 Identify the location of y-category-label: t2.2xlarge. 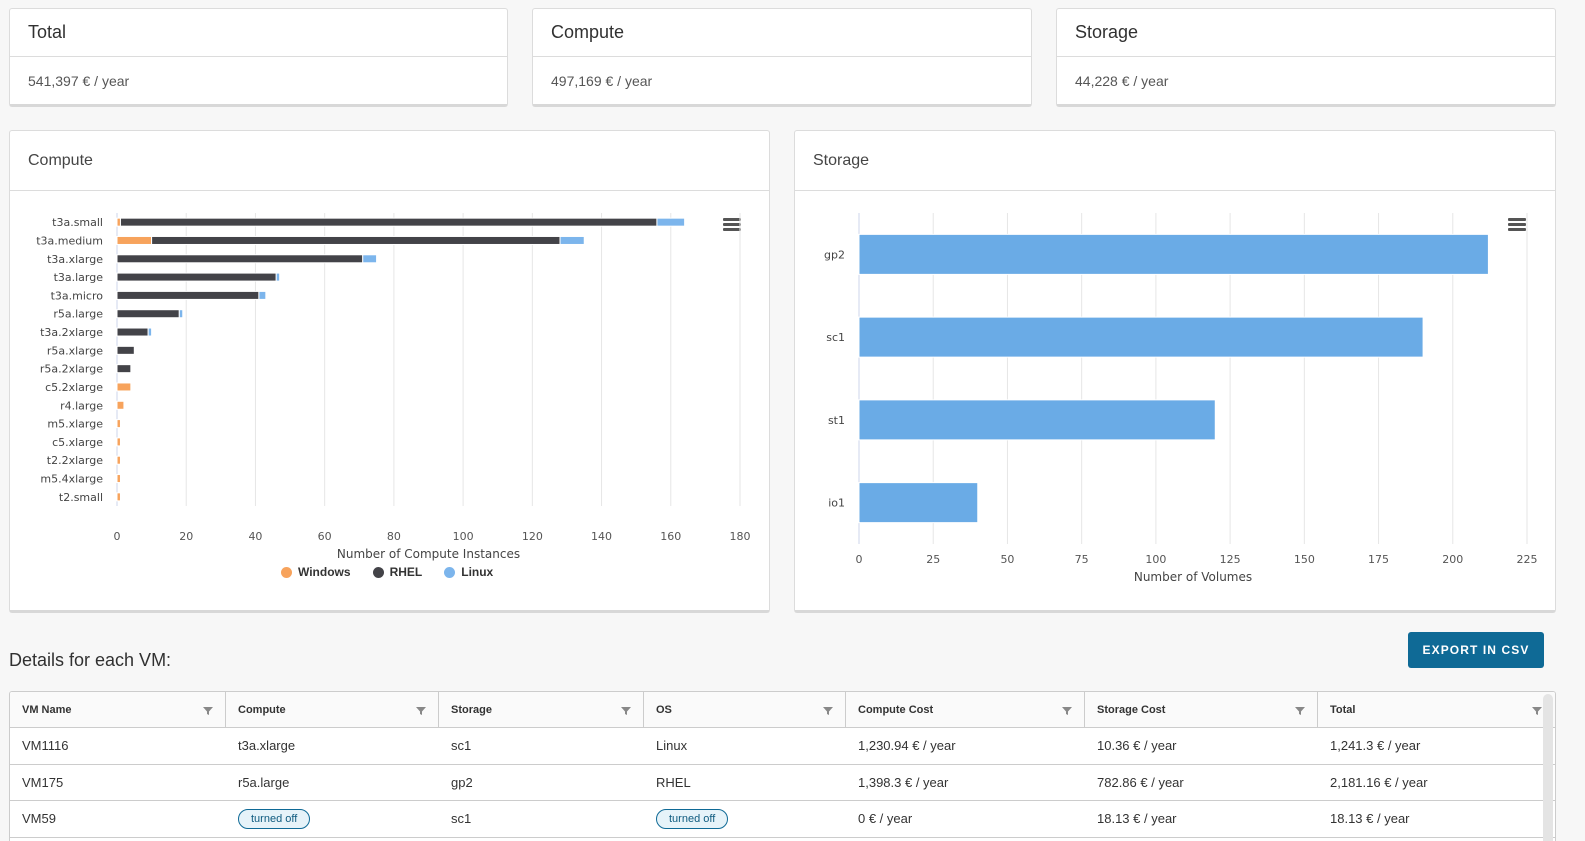
(75, 460).